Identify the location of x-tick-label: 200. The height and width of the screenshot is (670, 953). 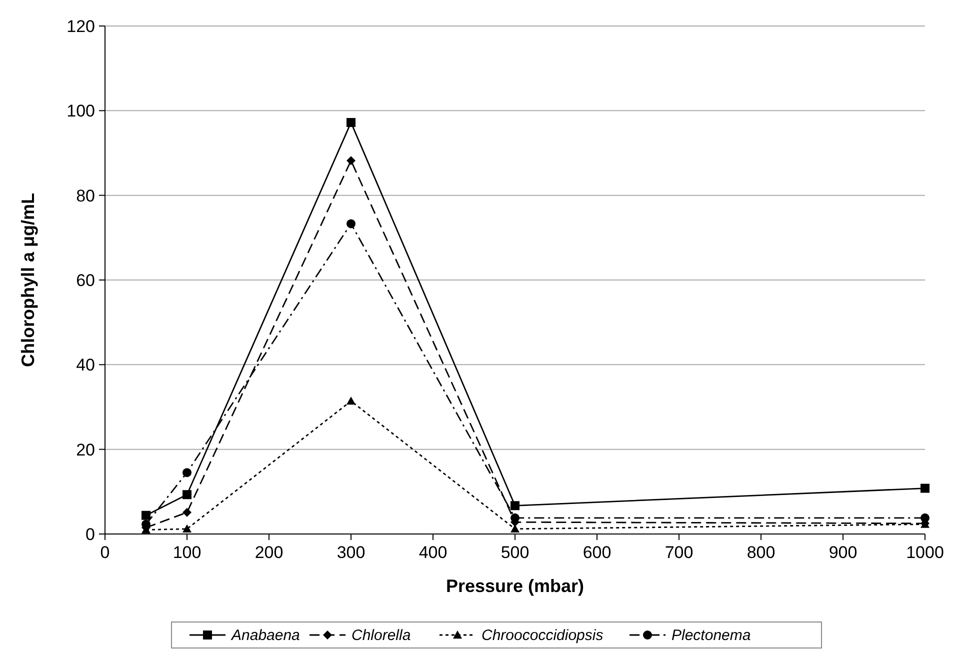
(269, 552).